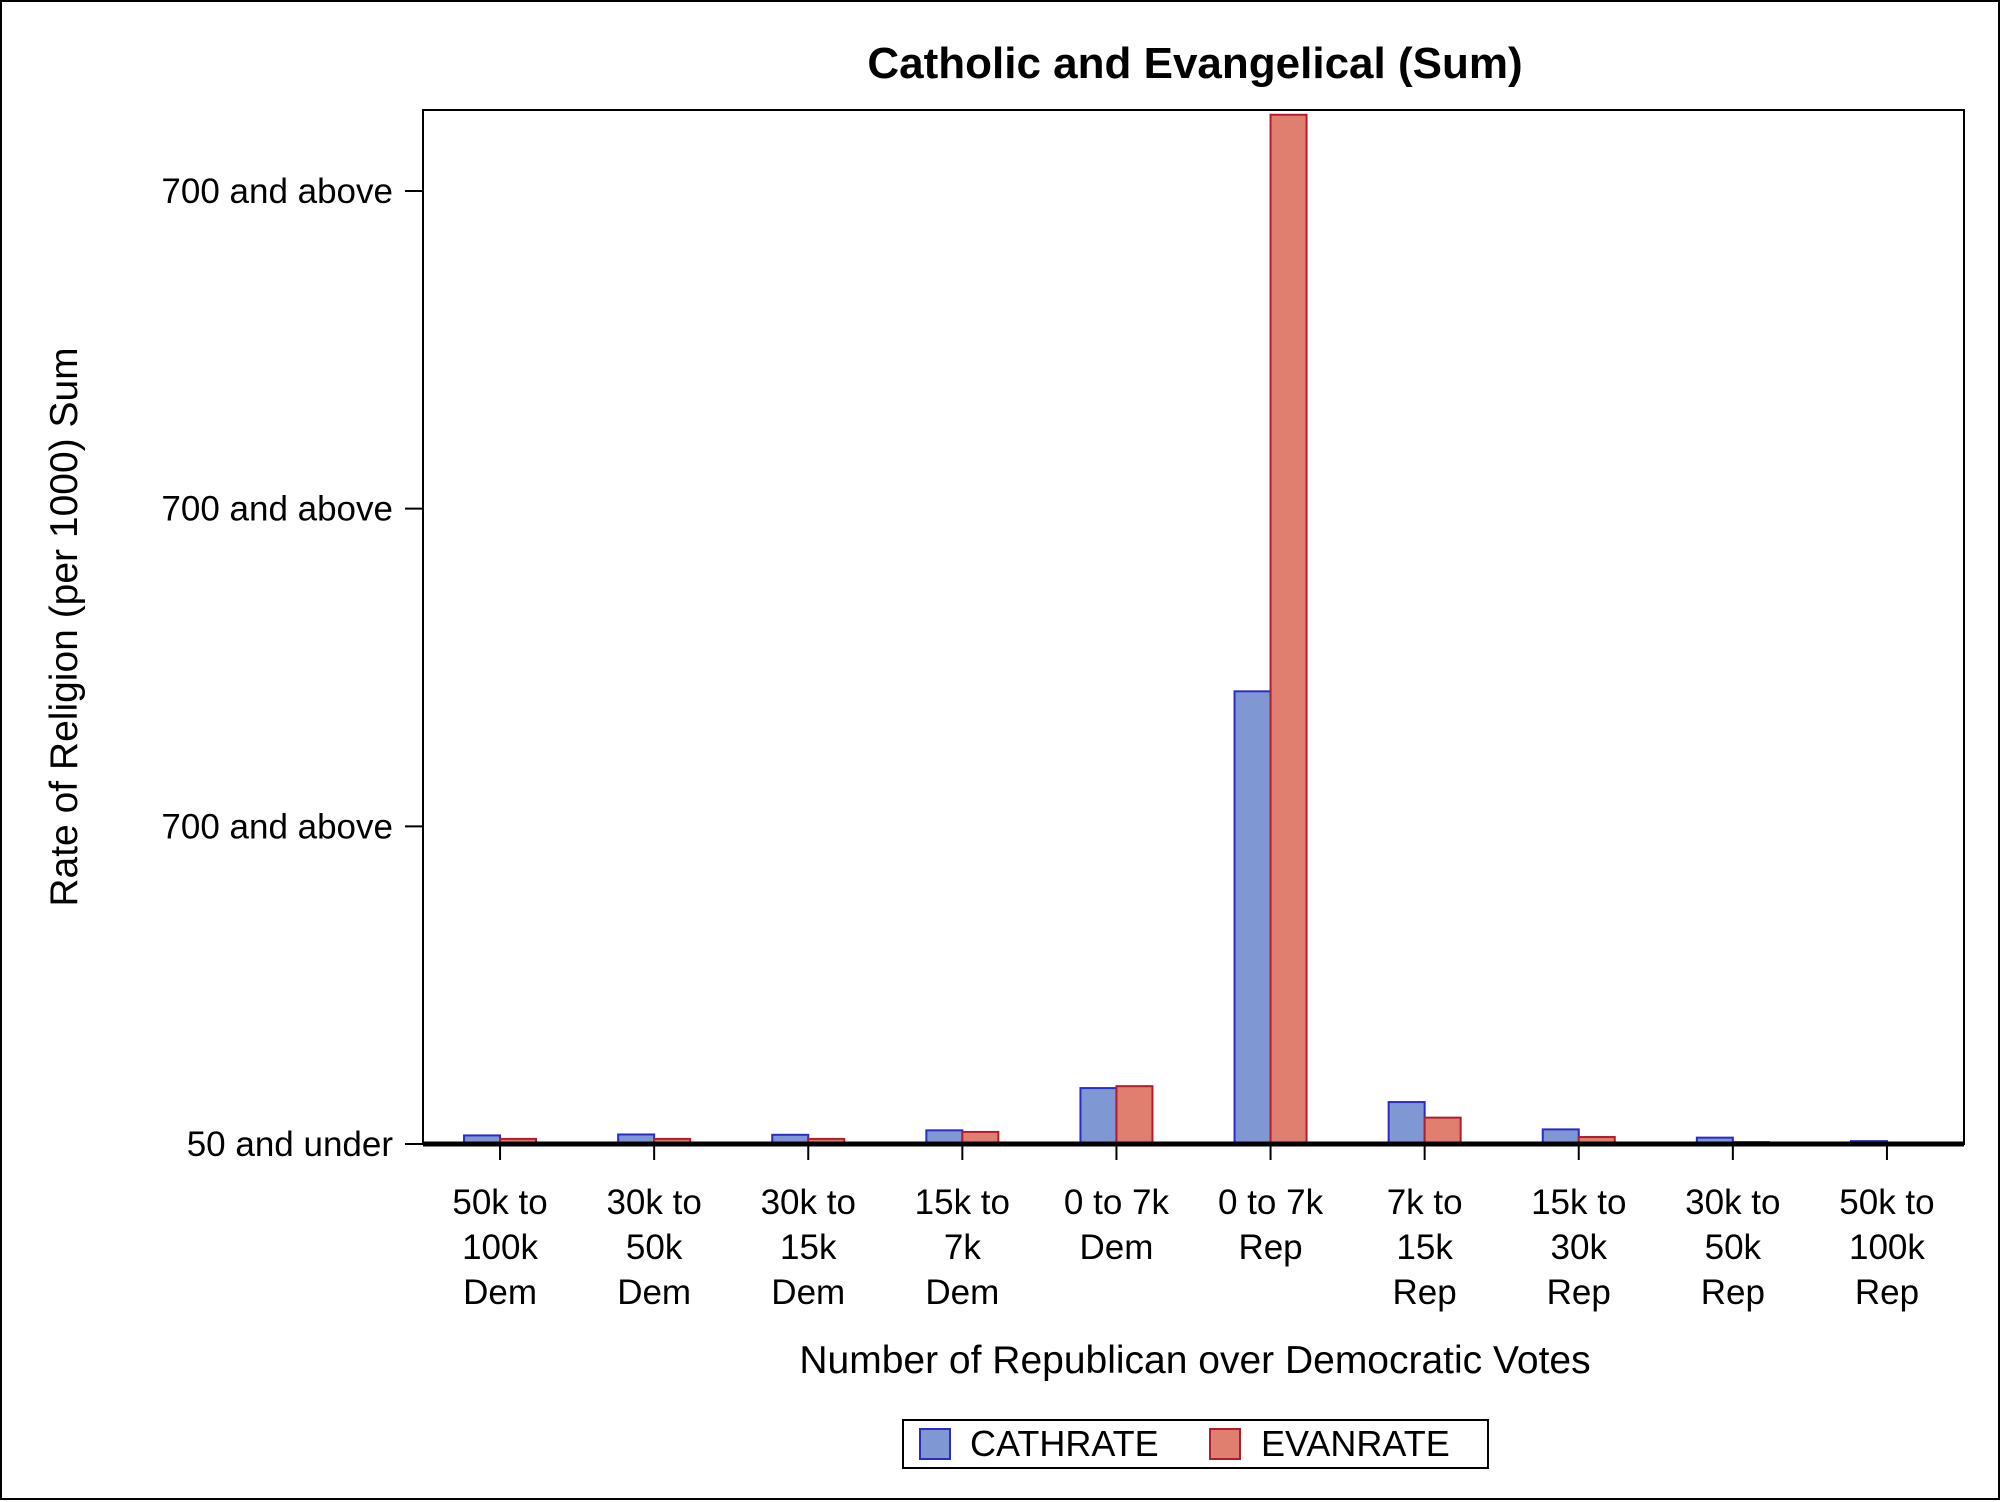 Image resolution: width=2000 pixels, height=1502 pixels. I want to click on x-tick-label: 30k to 15k Dem, so click(808, 1247).